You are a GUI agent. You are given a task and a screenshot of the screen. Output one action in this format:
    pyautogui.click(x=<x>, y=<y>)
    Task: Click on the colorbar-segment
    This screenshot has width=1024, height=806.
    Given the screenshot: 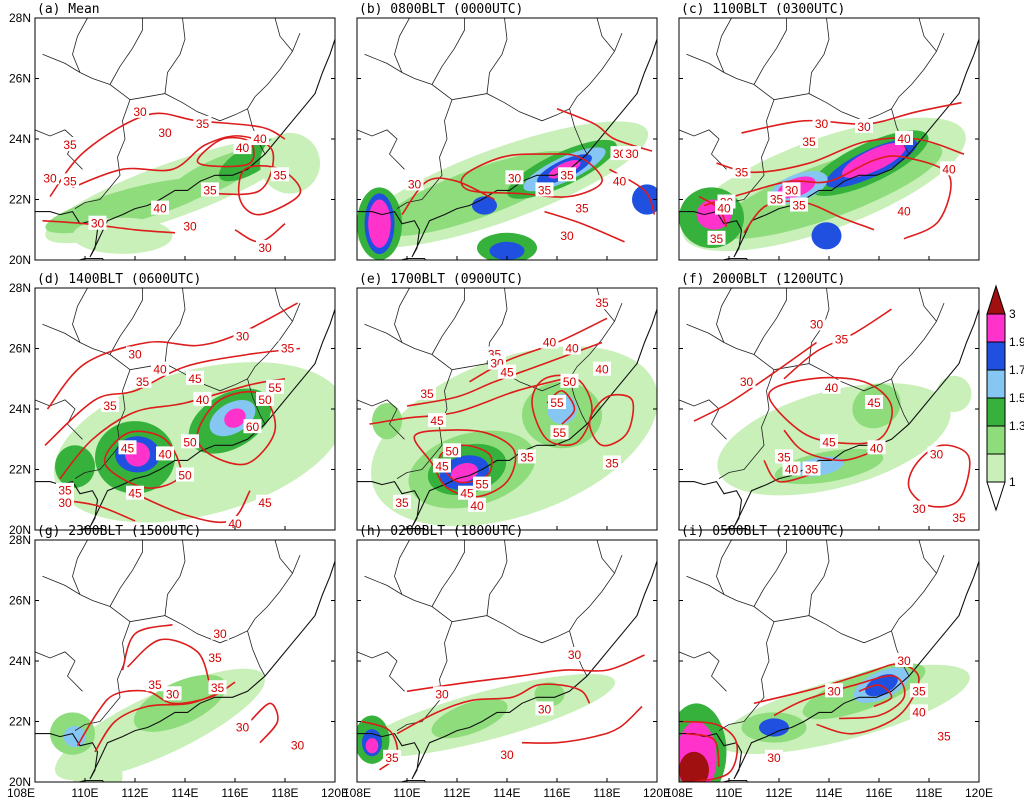 What is the action you would take?
    pyautogui.click(x=996, y=356)
    